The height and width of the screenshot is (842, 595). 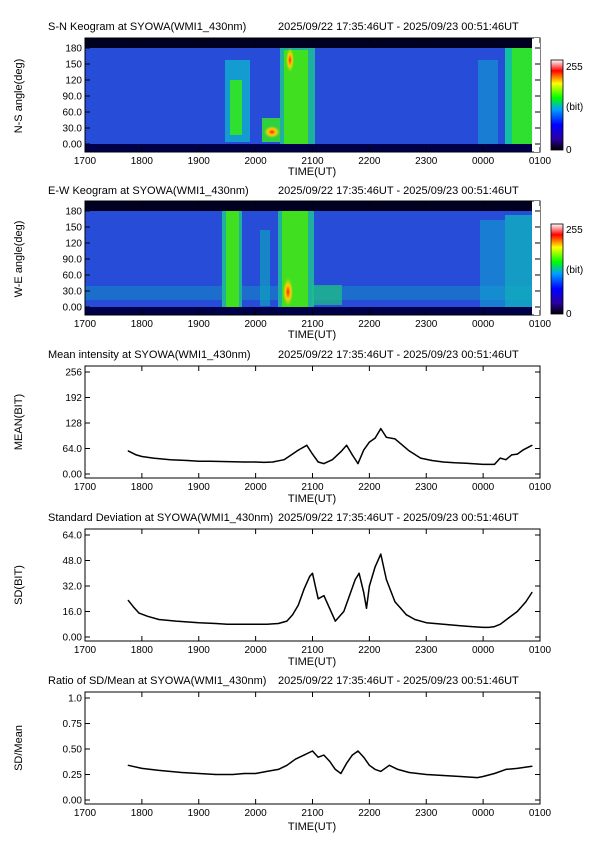 I want to click on sn-y-tick-label: 0.00, so click(x=73, y=145).